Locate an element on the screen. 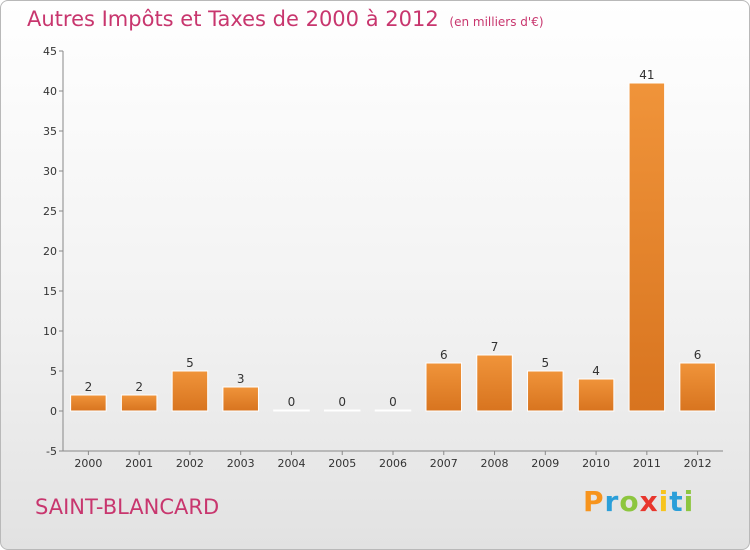  logo-letter: P is located at coordinates (594, 501).